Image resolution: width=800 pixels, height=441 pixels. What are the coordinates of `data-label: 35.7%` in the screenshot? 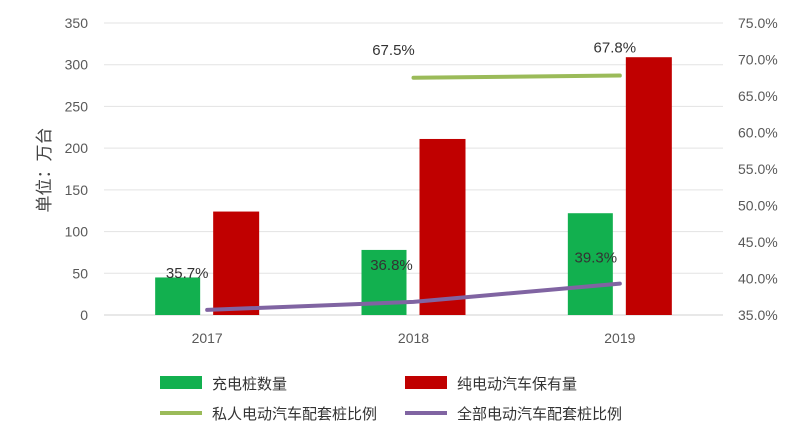 It's located at (187, 273).